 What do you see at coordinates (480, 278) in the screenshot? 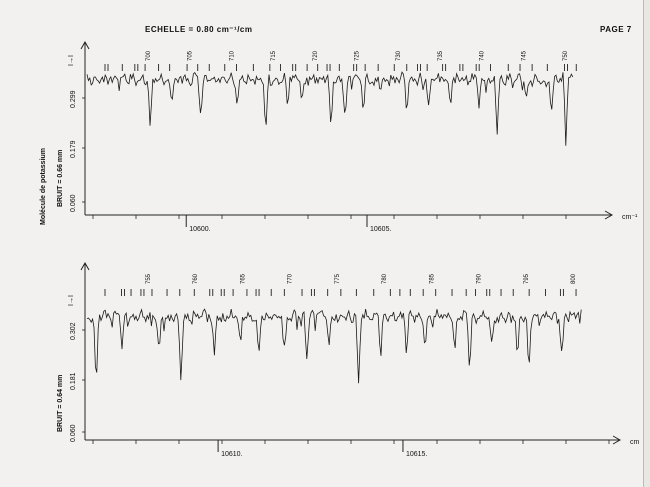
I see `line-mark-label: 790` at bounding box center [480, 278].